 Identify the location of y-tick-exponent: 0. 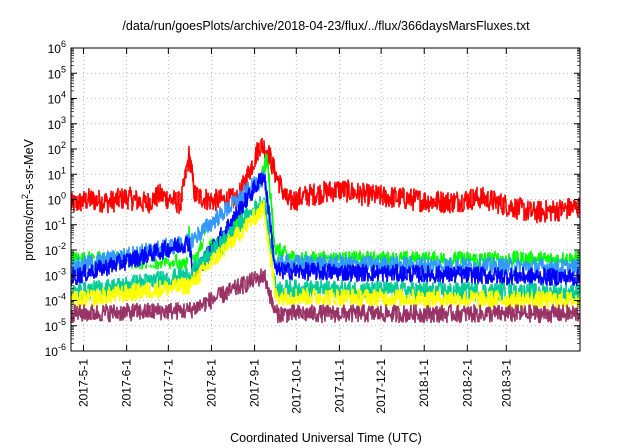
(63, 196).